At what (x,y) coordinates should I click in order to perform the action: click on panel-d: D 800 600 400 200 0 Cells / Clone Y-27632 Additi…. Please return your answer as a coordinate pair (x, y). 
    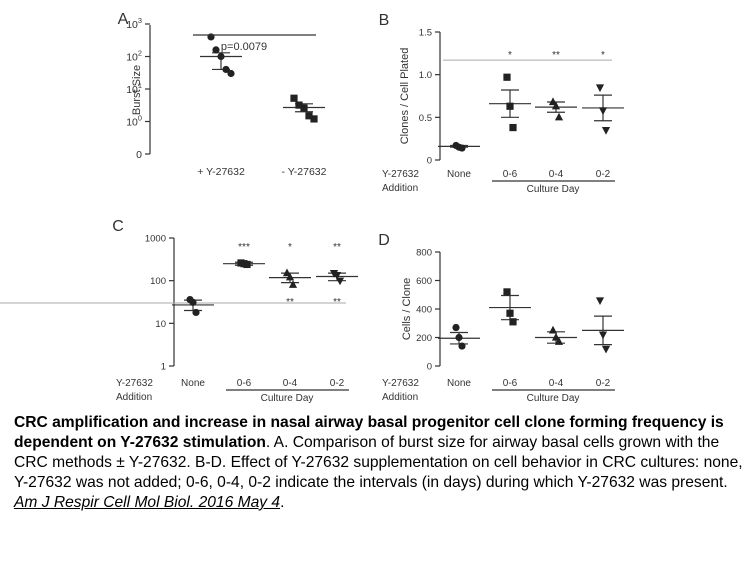
    Looking at the image, I should click on (501, 318).